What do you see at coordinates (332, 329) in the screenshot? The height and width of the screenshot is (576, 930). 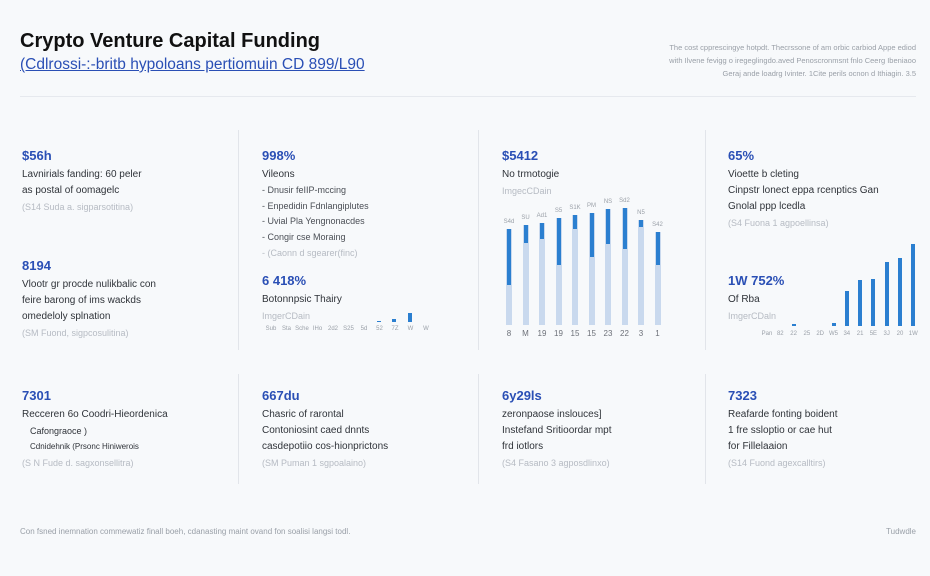 I see `x-tick-label: 2d2` at bounding box center [332, 329].